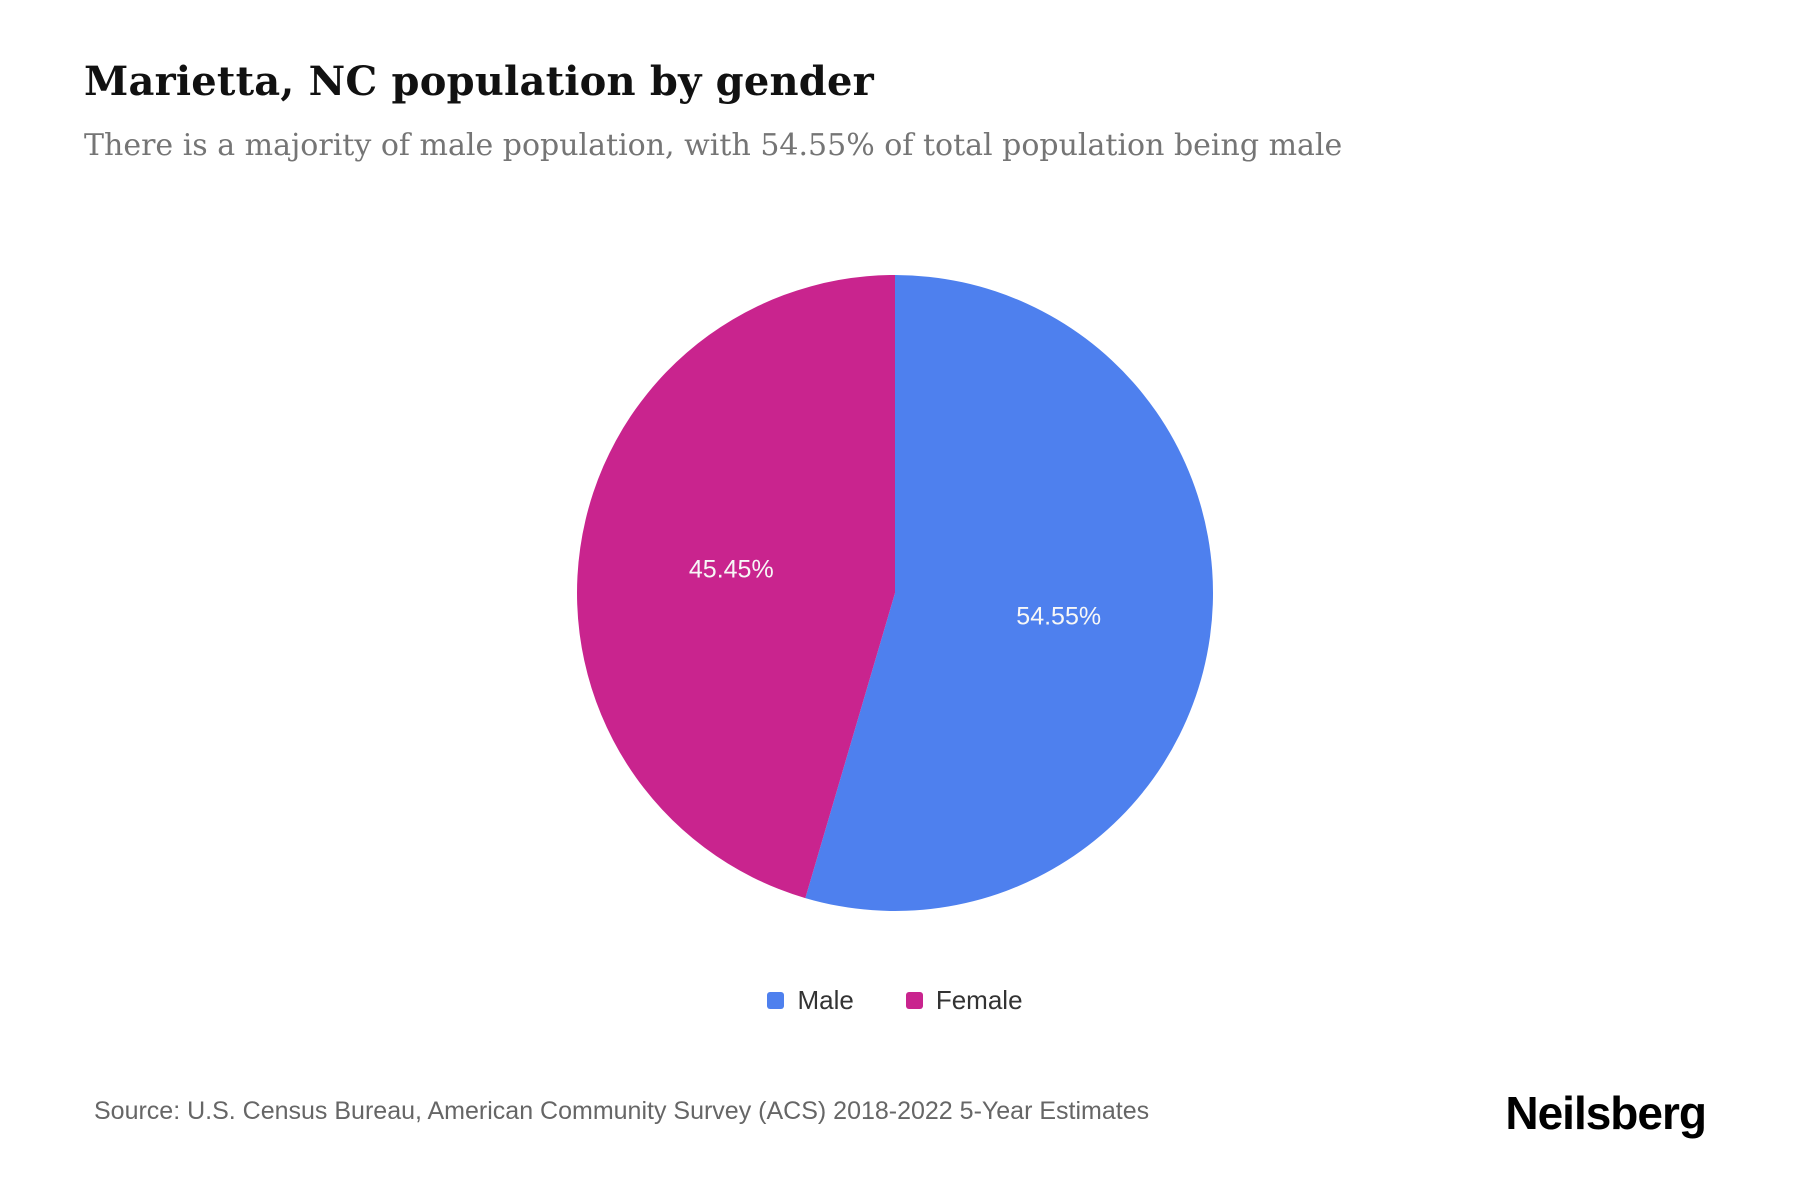 Image resolution: width=1800 pixels, height=1200 pixels. I want to click on legend-item-female: Female, so click(964, 1000).